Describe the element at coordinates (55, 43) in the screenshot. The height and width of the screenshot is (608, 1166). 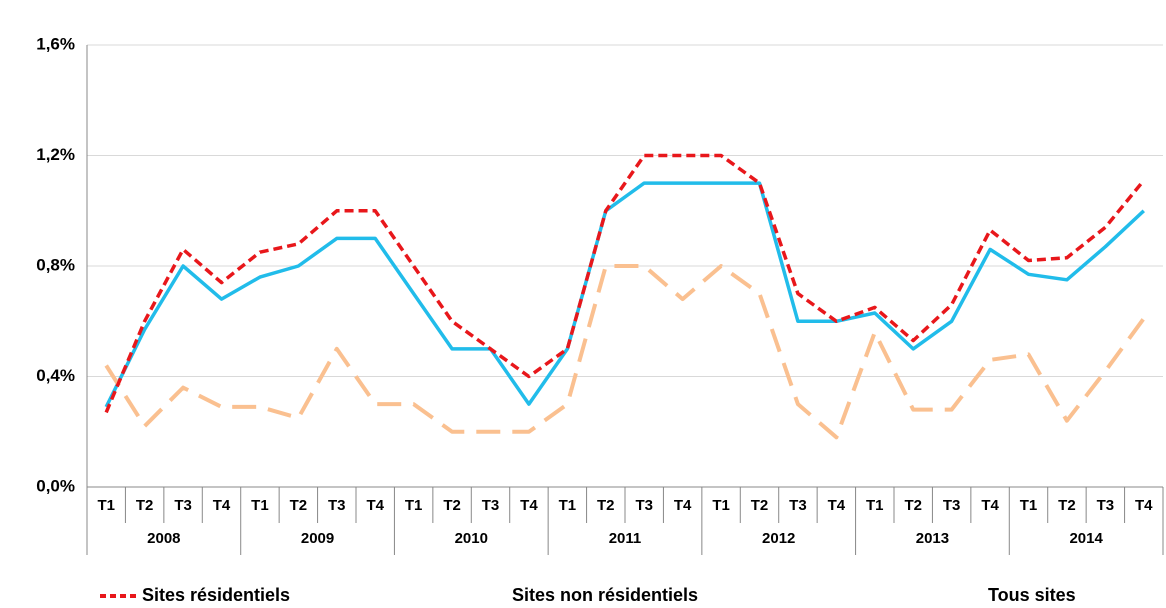
I see `y-tick-label: 1,6%` at that location.